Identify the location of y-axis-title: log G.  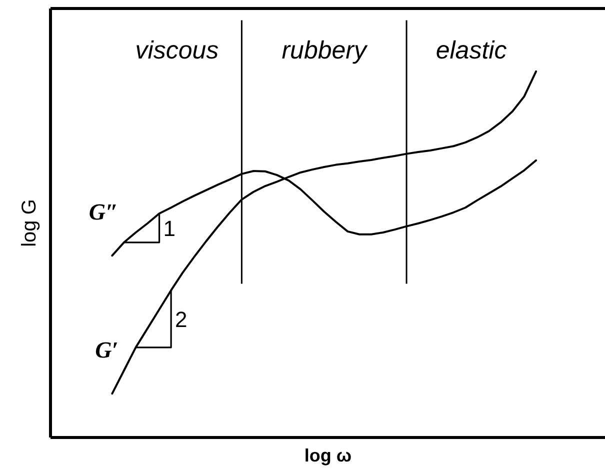
(29, 223).